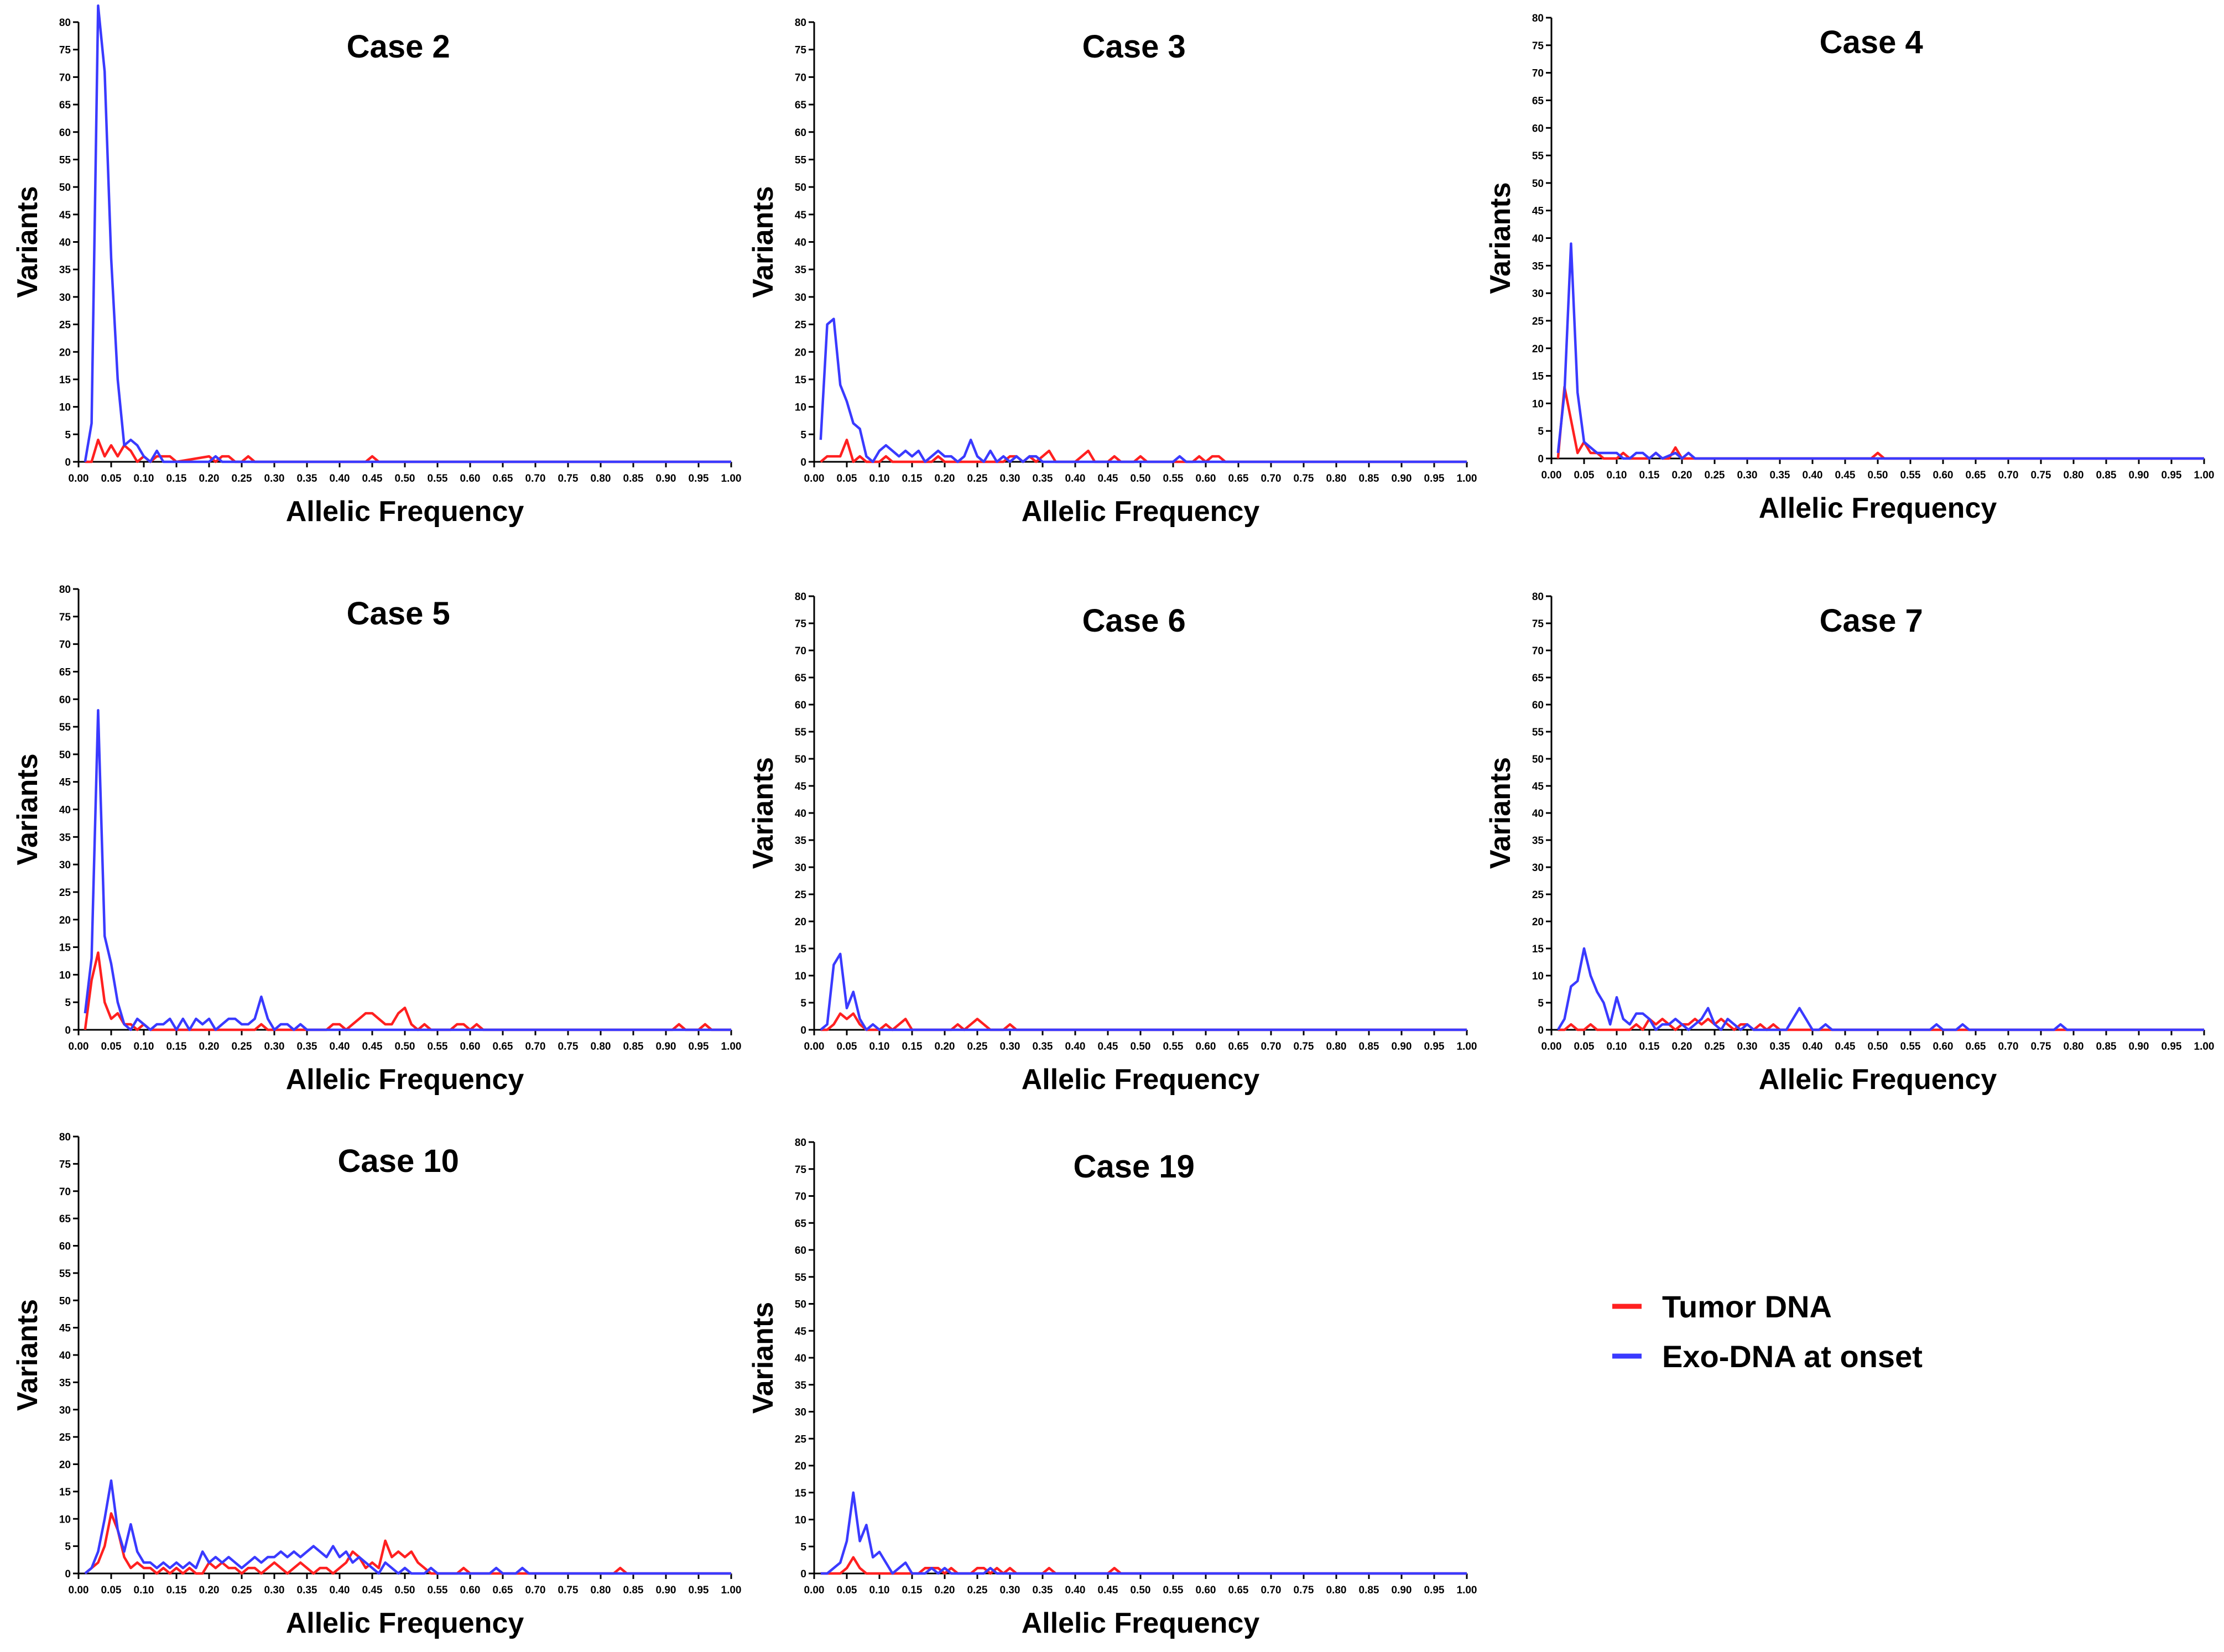  What do you see at coordinates (65, 215) in the screenshot?
I see `y-tick-label: 45` at bounding box center [65, 215].